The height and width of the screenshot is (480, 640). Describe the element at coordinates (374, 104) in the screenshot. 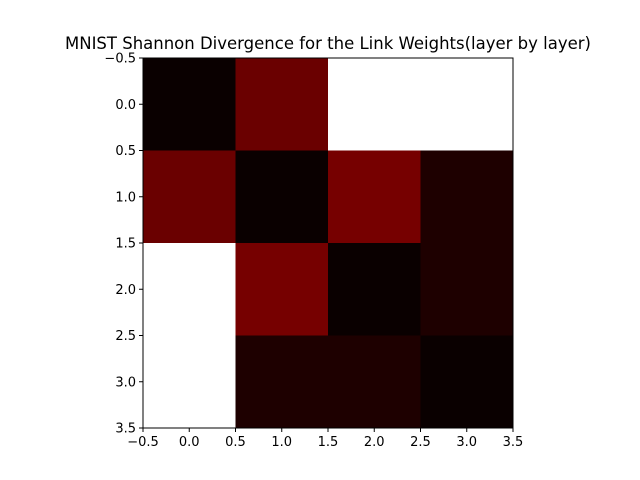

I see `heatmap-cell-r0-c2` at that location.